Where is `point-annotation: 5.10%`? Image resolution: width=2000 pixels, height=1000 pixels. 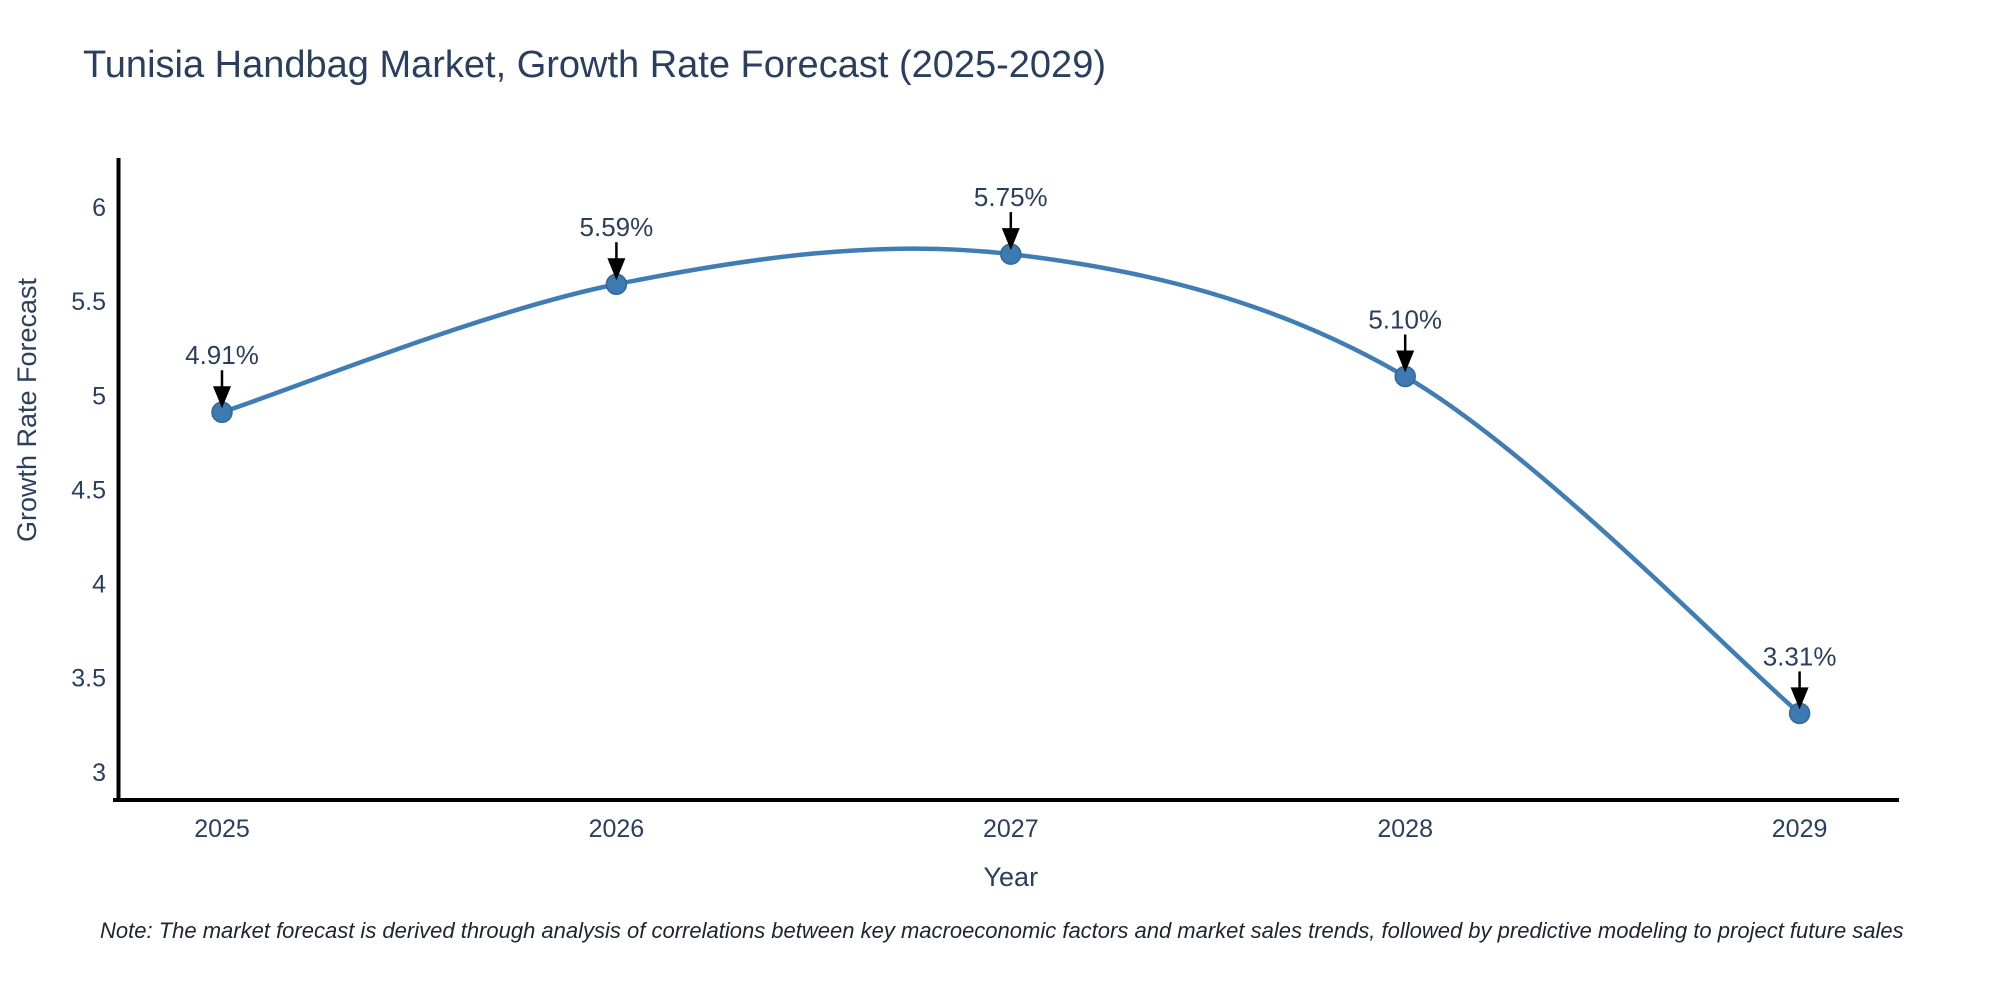
point-annotation: 5.10% is located at coordinates (1405, 338).